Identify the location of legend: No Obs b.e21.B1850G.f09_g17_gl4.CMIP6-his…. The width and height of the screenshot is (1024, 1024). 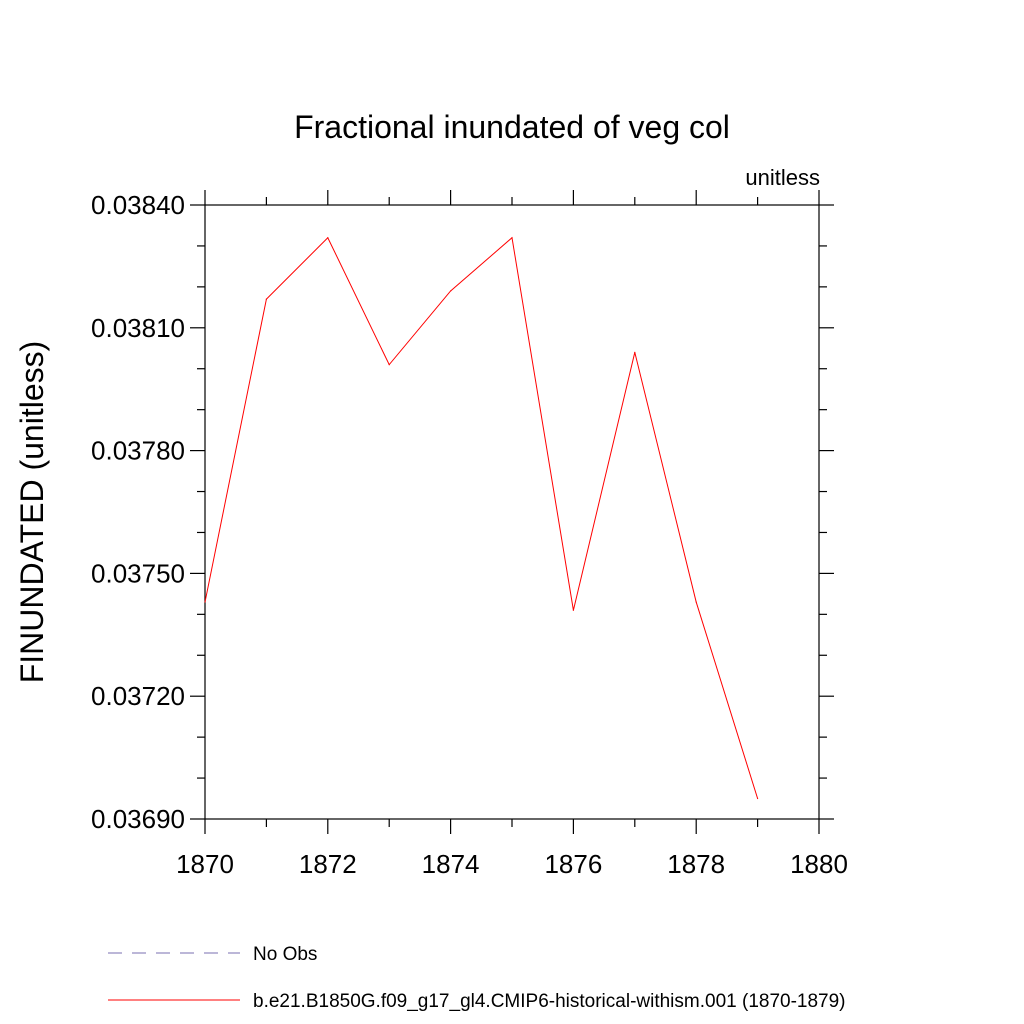
(477, 978).